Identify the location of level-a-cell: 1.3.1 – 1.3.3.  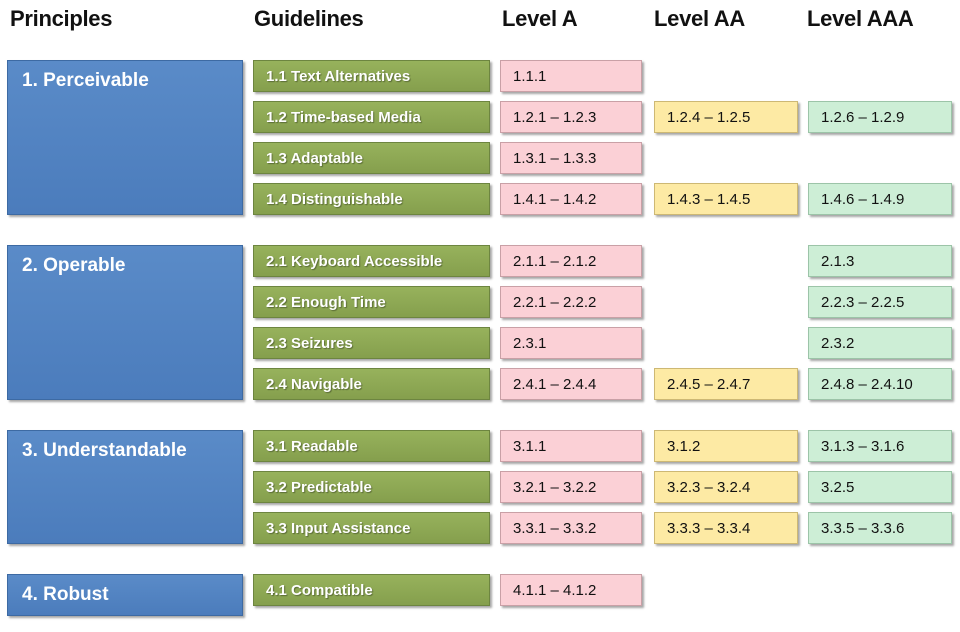
(571, 158).